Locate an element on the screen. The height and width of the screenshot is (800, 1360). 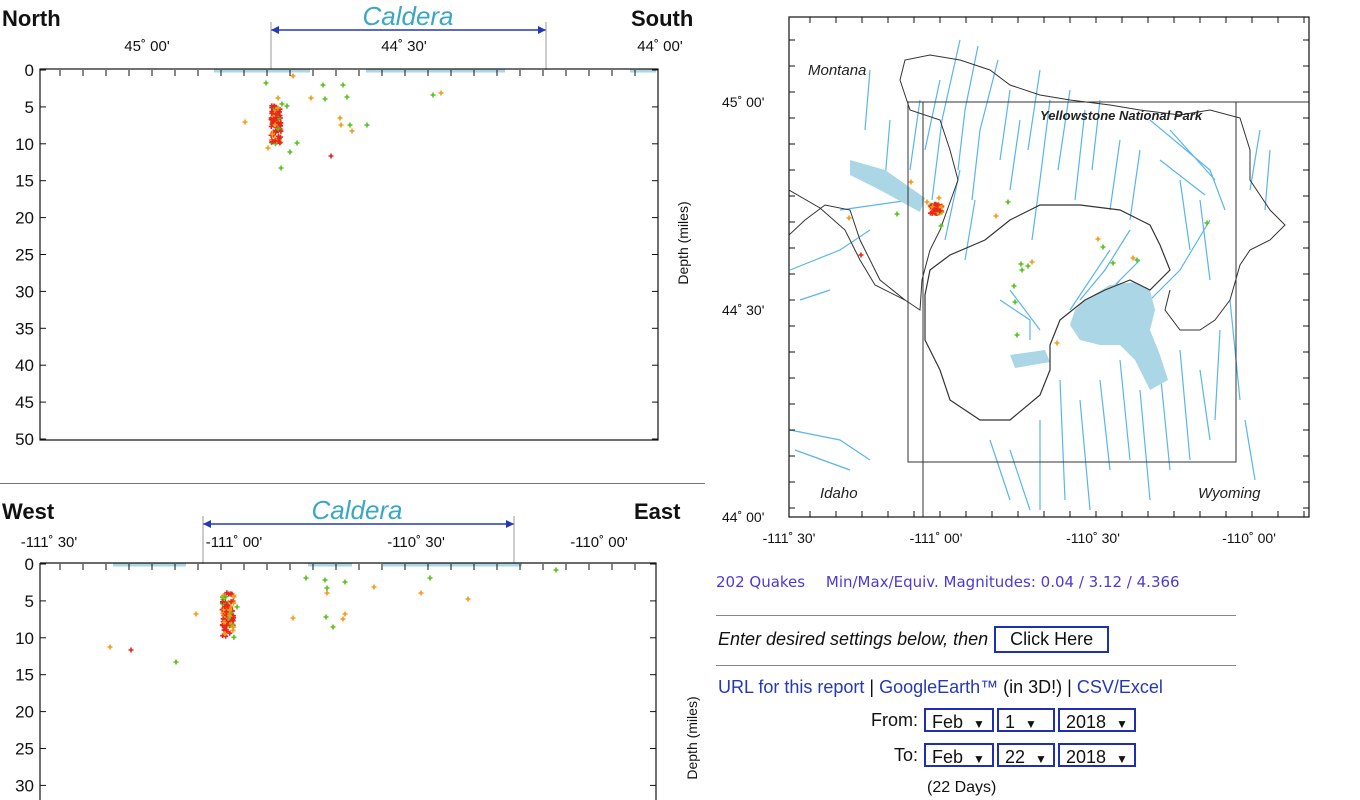
we-axis-ticks: 0 5 10 15 20 25 30 is located at coordinates (335, 675).